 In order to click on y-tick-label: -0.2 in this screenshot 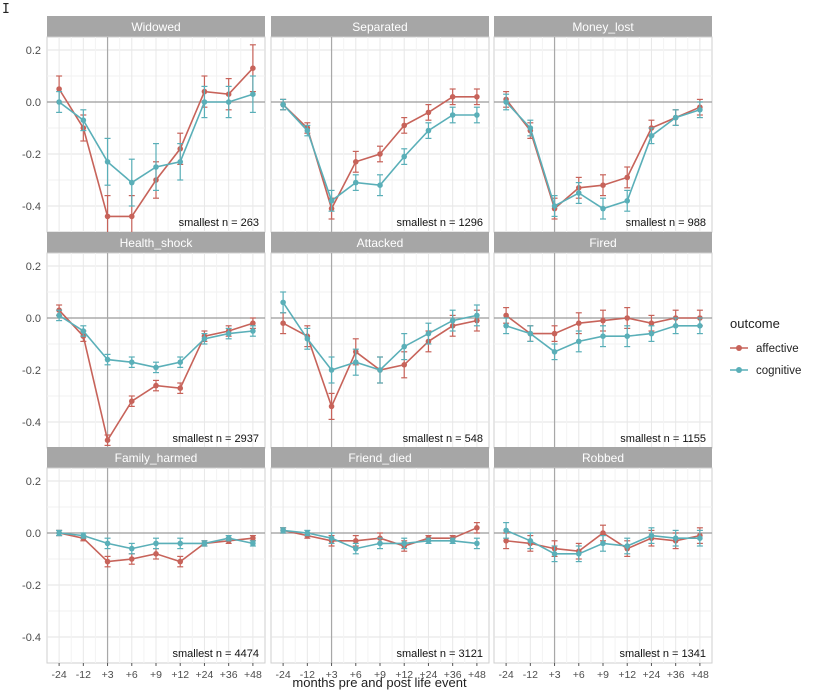, I will do `click(31, 586)`.